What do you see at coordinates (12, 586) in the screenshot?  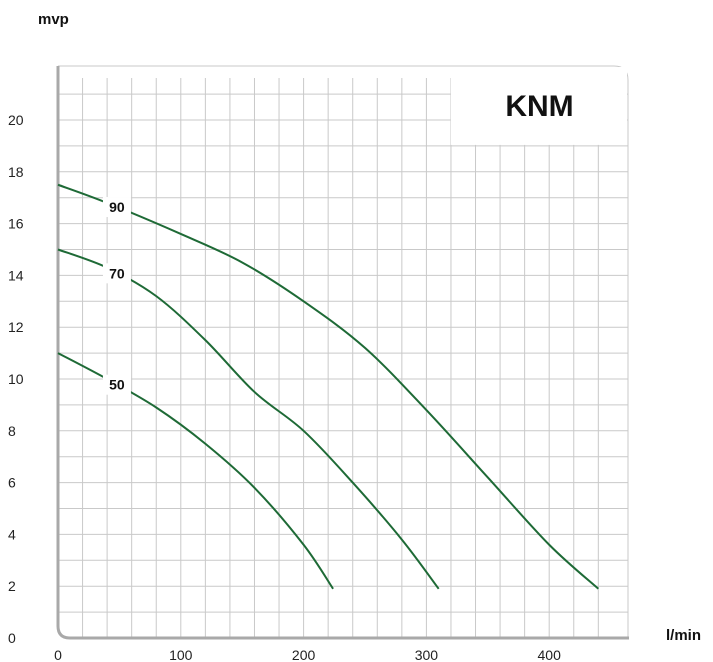 I see `y-tick-label: 2` at bounding box center [12, 586].